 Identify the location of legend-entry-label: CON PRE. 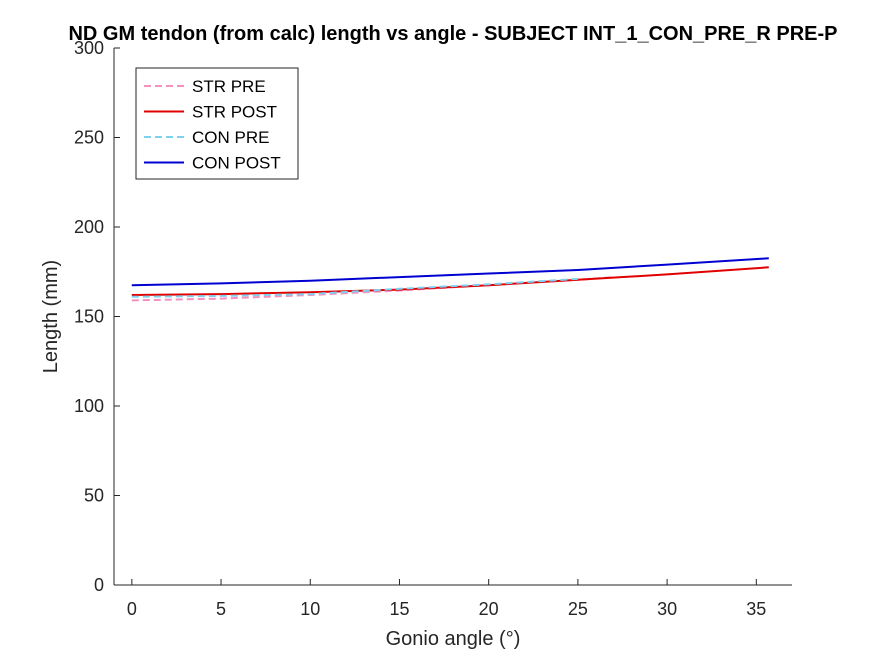
(230, 137).